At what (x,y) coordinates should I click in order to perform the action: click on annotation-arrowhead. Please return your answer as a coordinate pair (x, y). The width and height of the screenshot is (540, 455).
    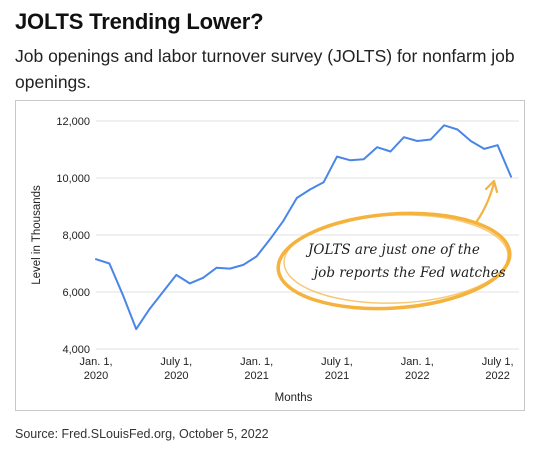
    Looking at the image, I should click on (491, 186).